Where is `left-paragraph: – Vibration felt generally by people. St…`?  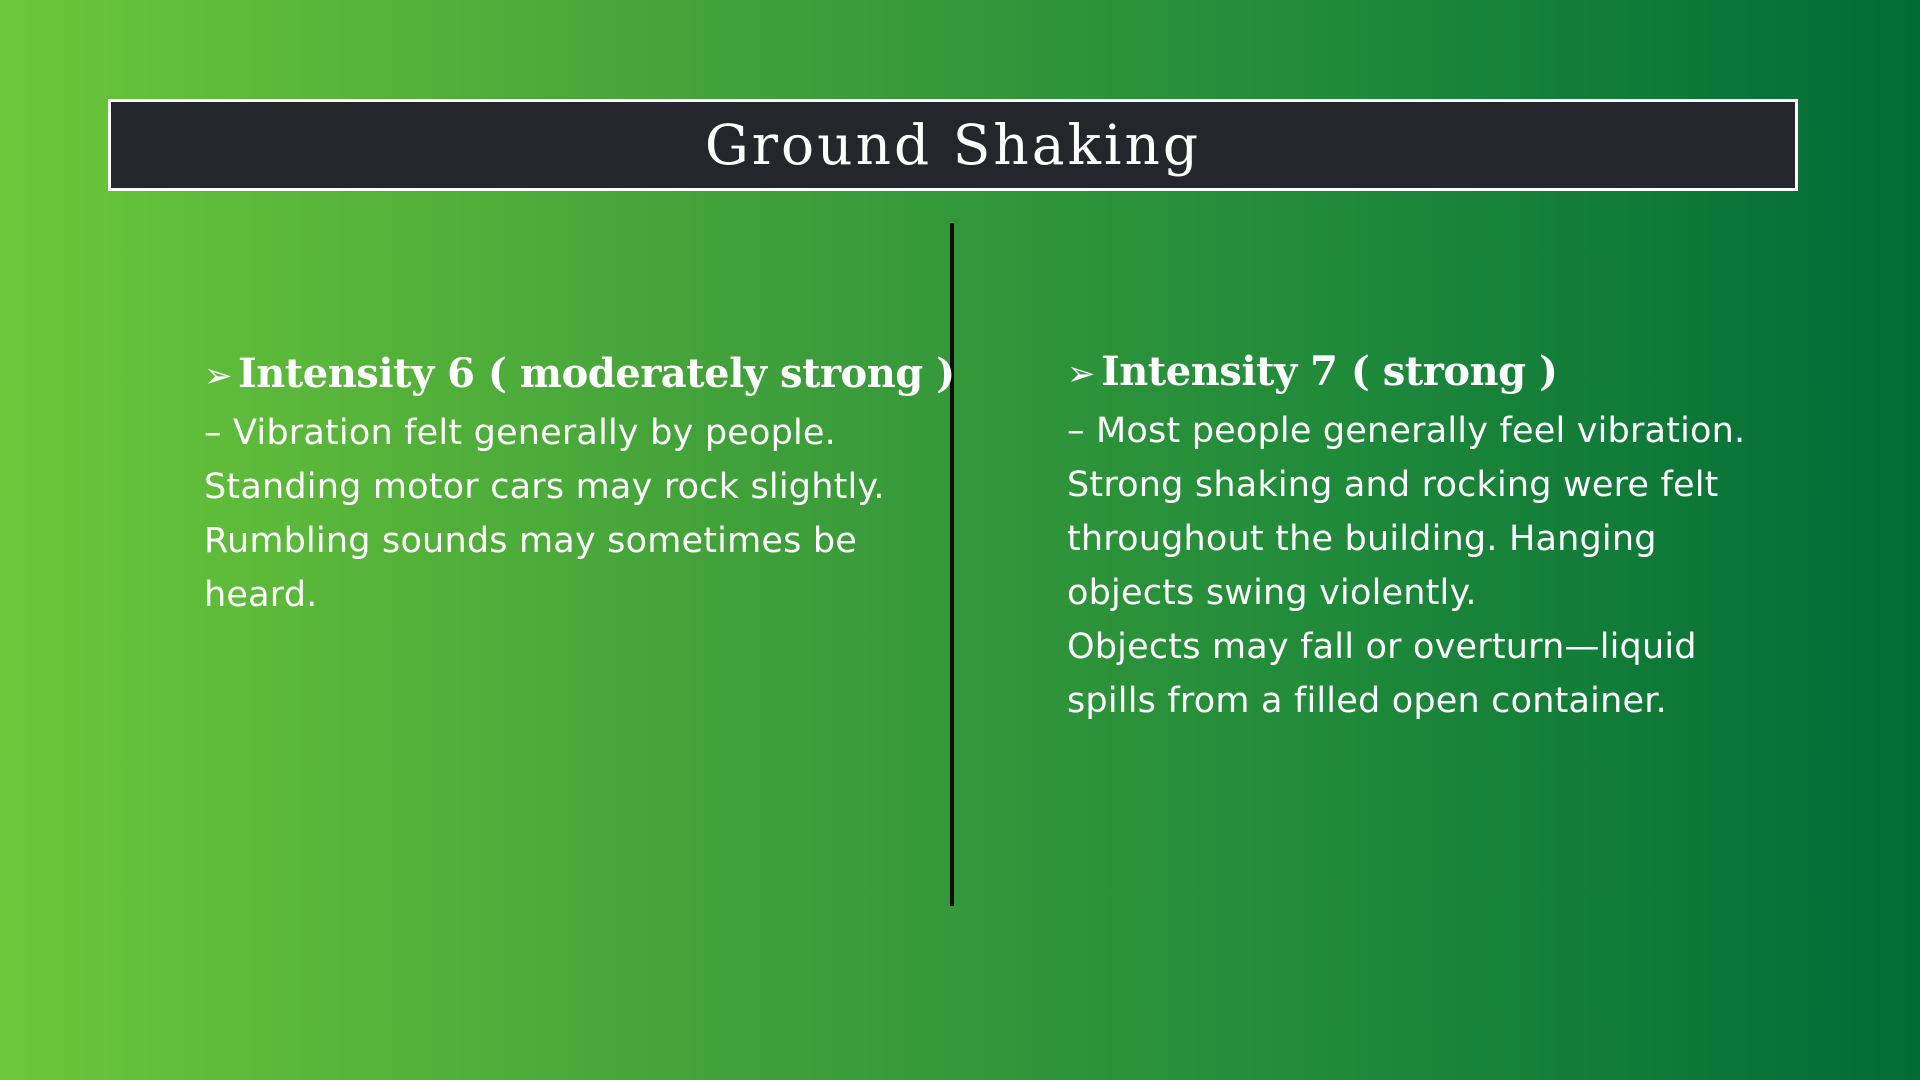
left-paragraph: – Vibration felt generally by people. St… is located at coordinates (544, 514).